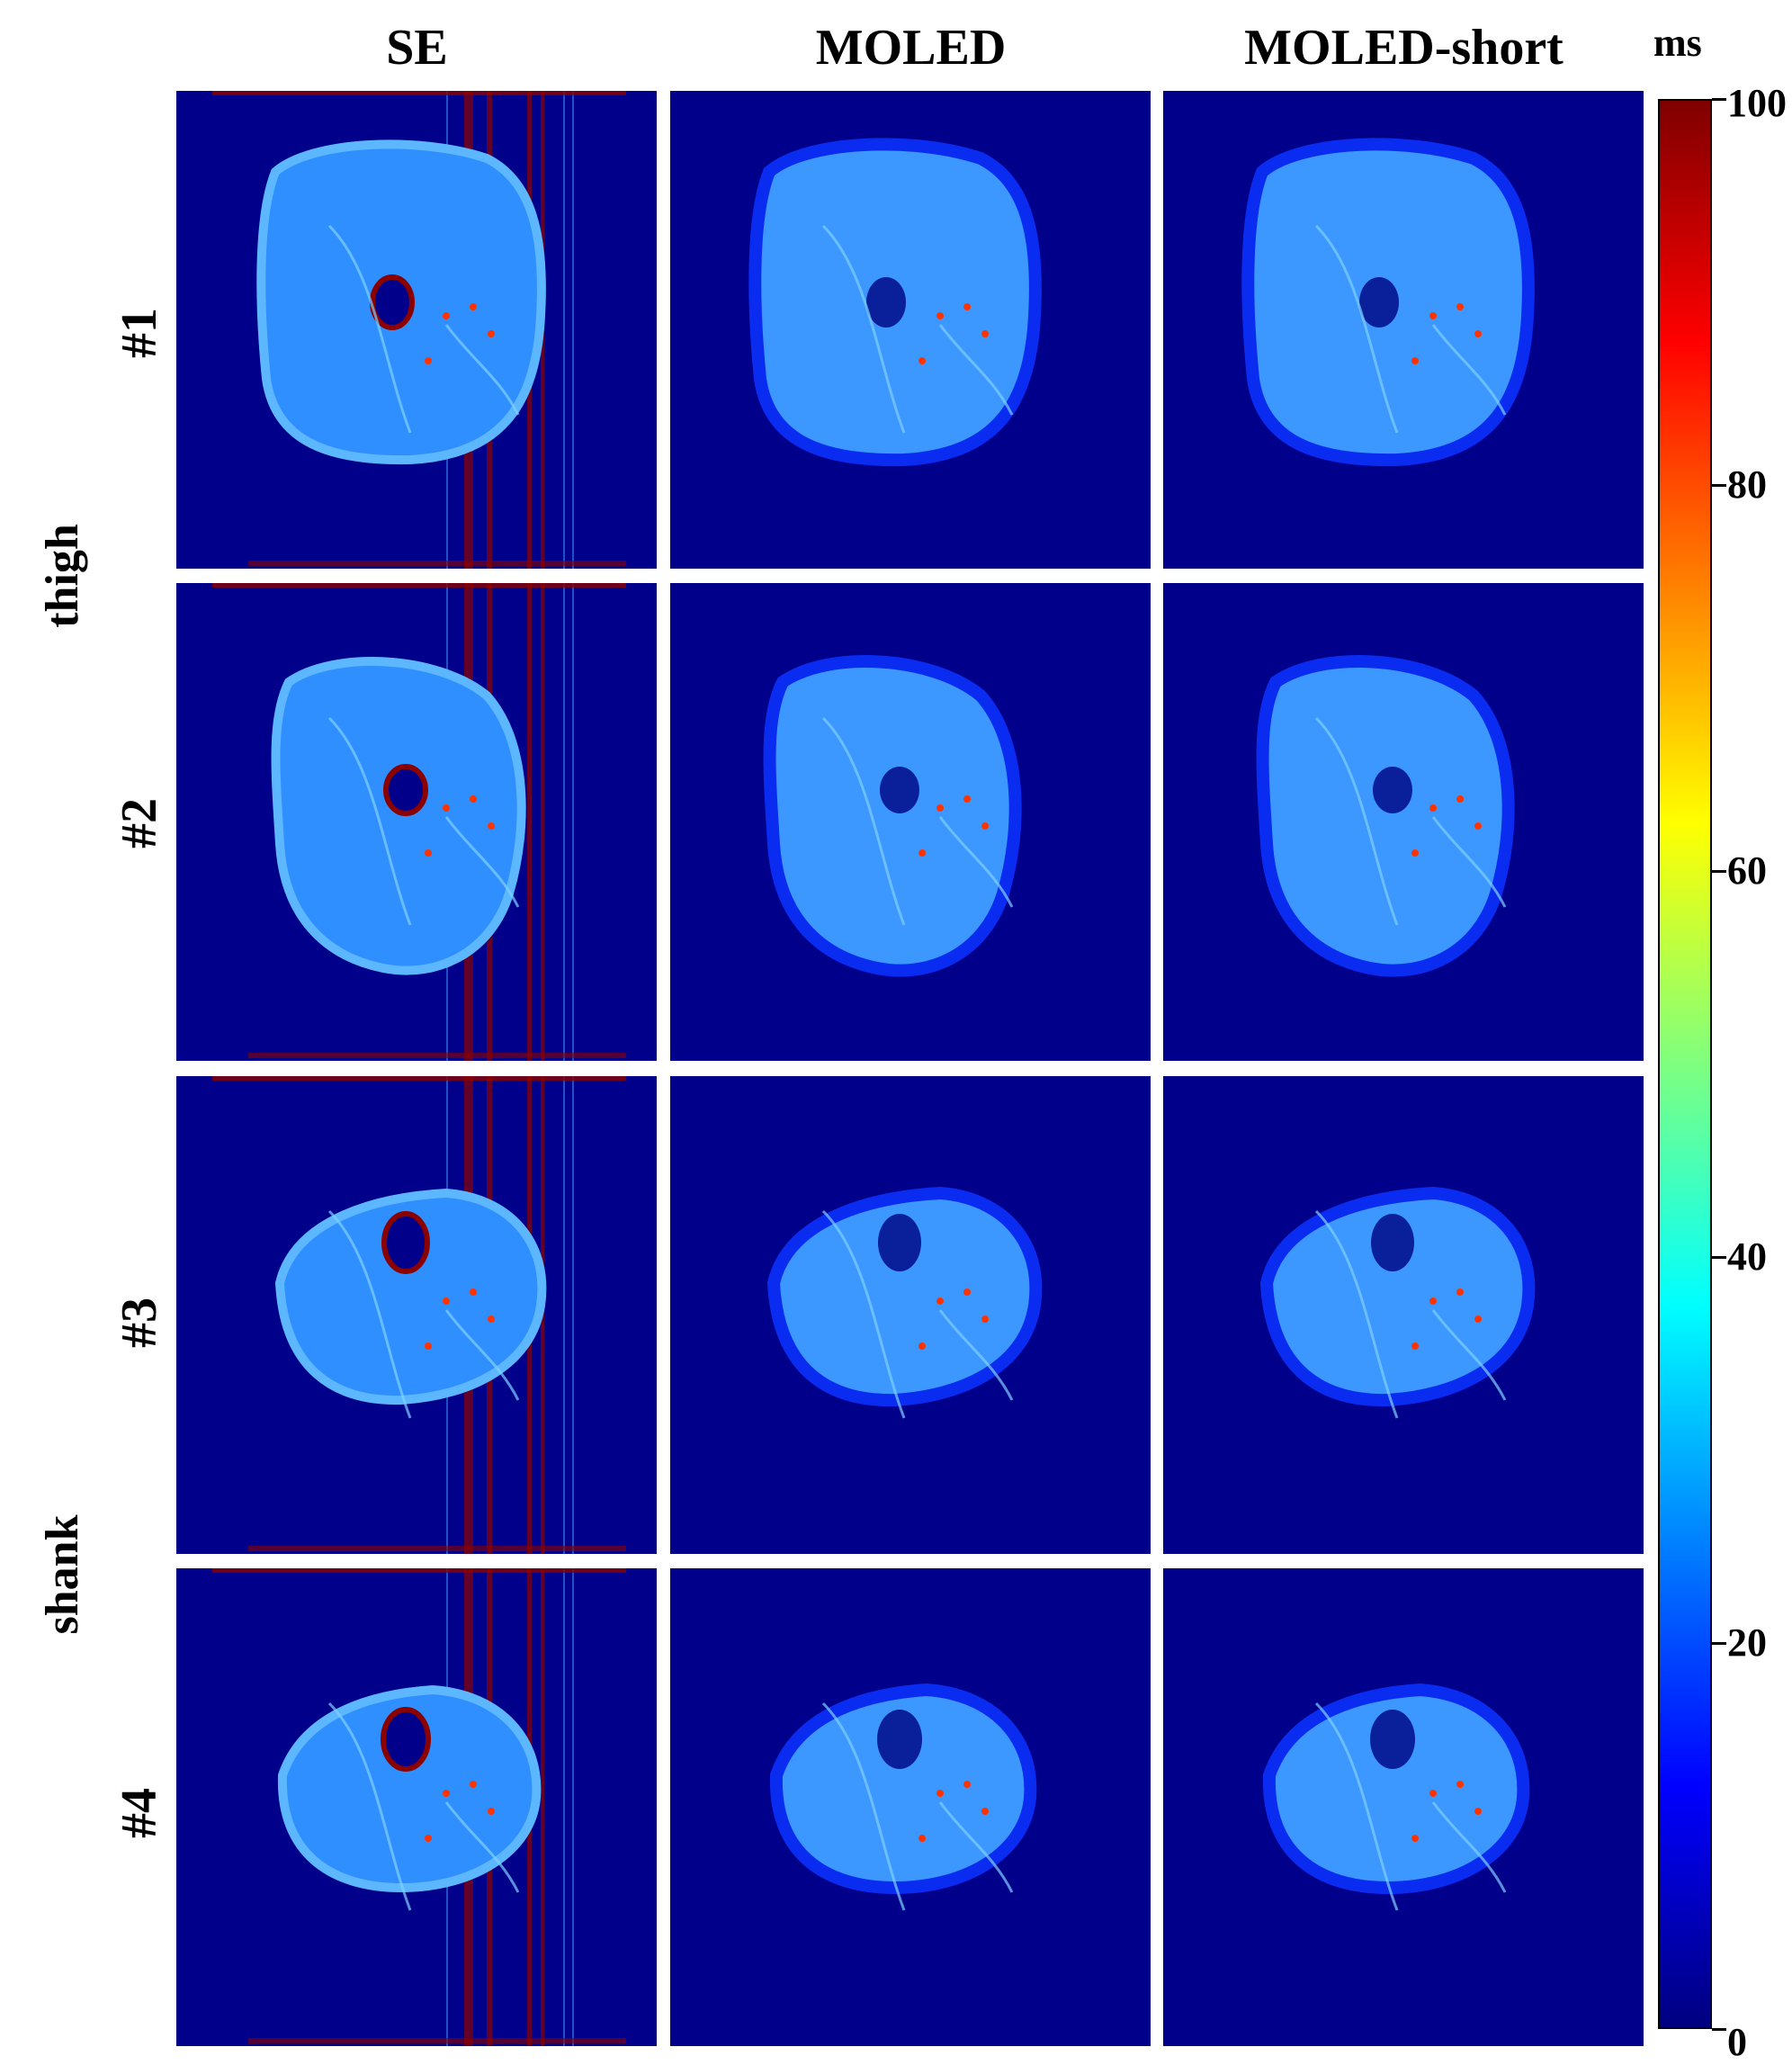 The height and width of the screenshot is (2065, 1792). What do you see at coordinates (1677, 43) in the screenshot?
I see `colorbar-unit-label: ms` at bounding box center [1677, 43].